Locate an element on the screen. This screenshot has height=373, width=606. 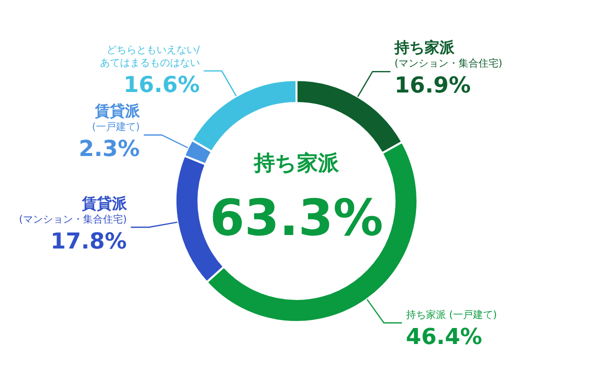
slice-label: どちらともいえない/ あてはまるものはない is located at coordinates (150, 56).